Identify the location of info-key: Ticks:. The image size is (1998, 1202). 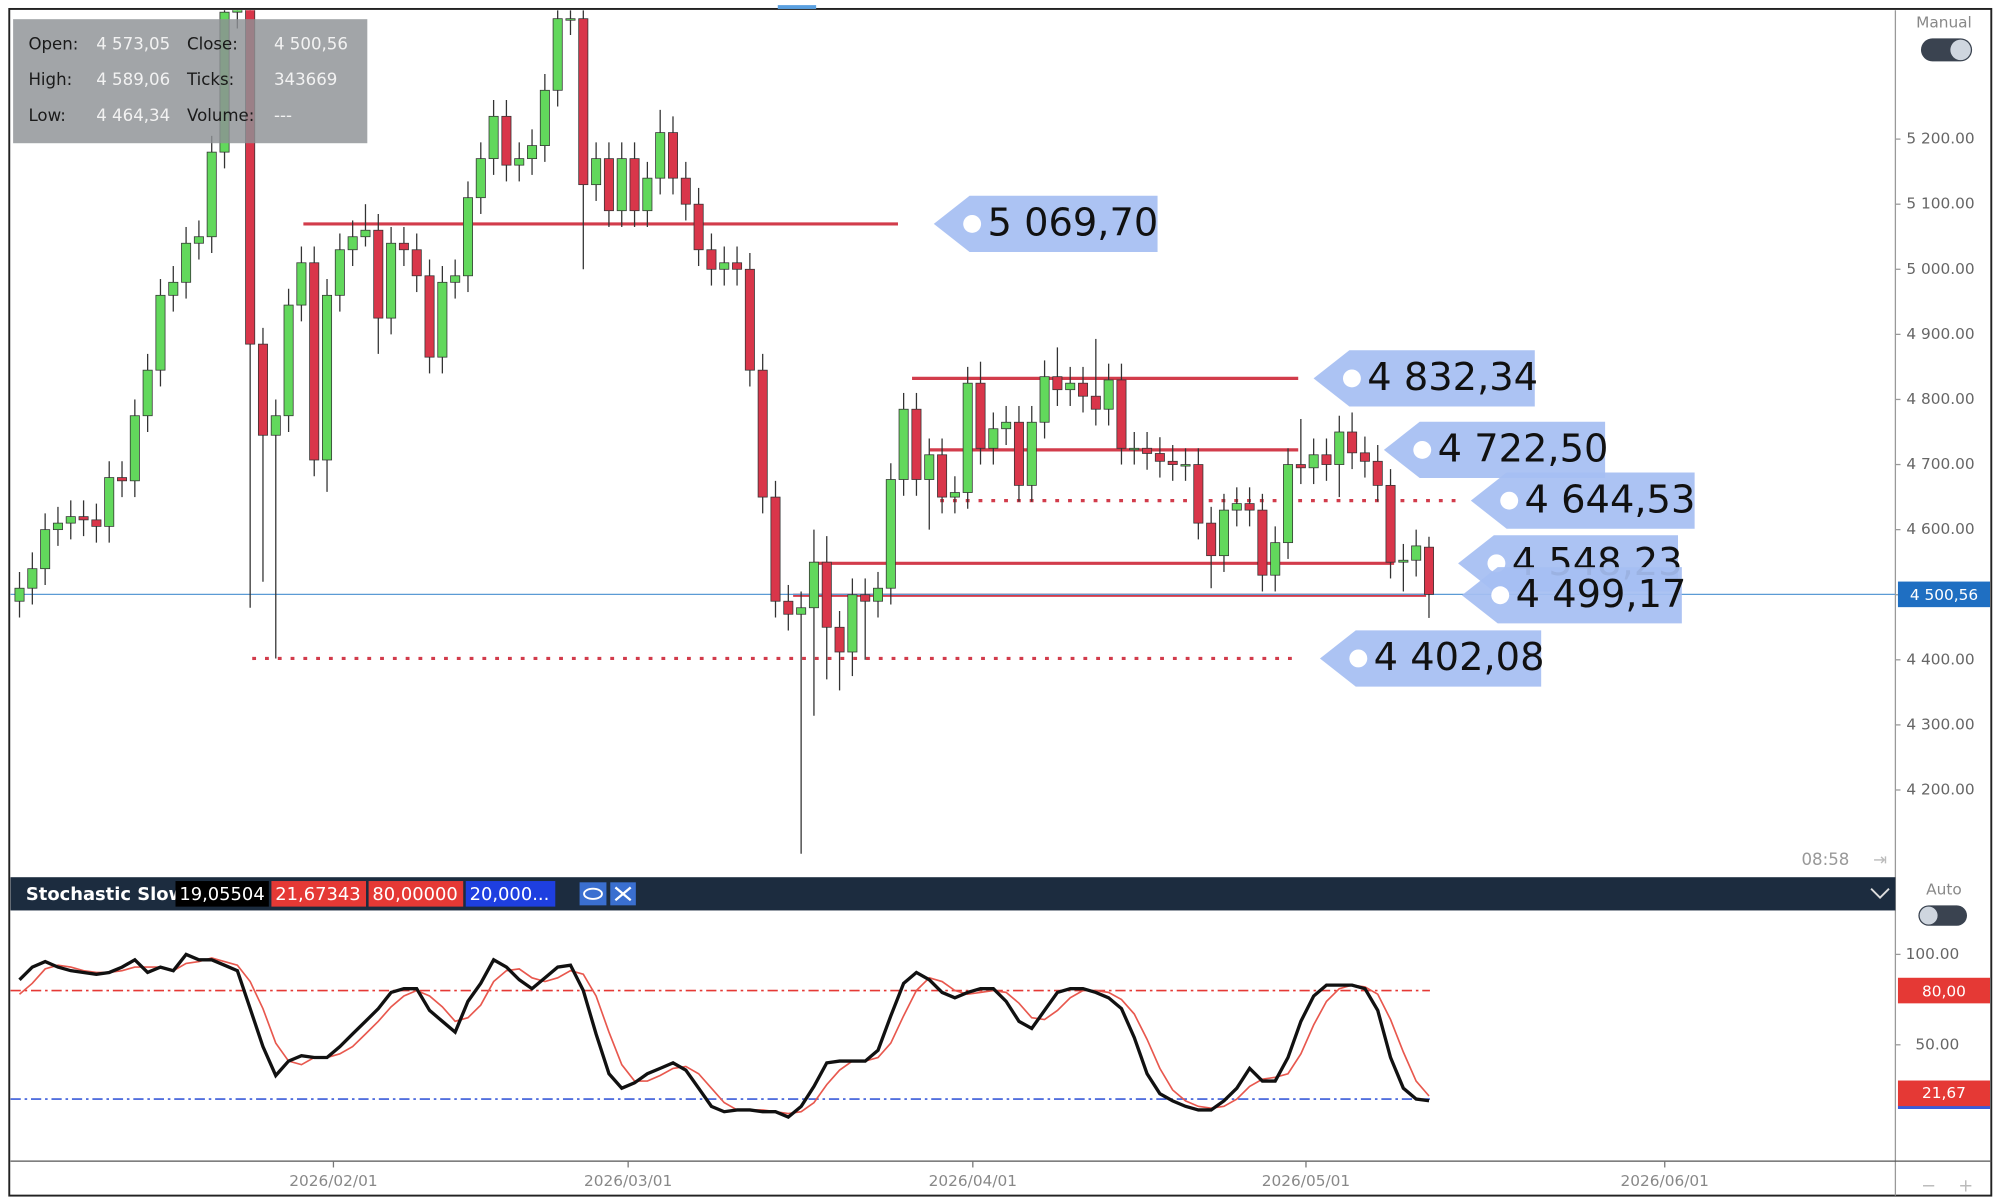
(210, 79).